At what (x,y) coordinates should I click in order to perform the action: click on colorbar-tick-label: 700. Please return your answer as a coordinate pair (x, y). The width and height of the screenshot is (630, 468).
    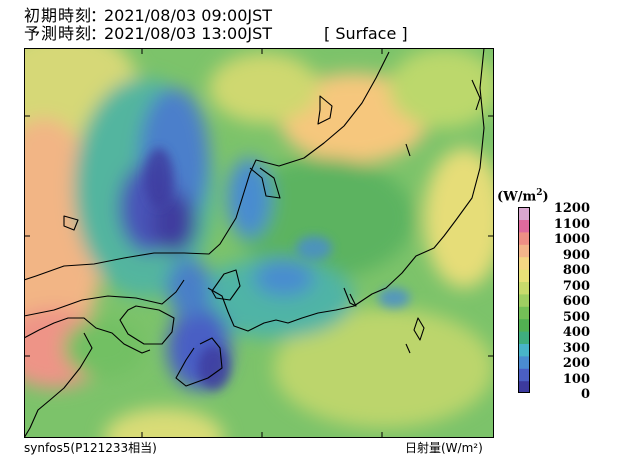
    Looking at the image, I should click on (576, 286).